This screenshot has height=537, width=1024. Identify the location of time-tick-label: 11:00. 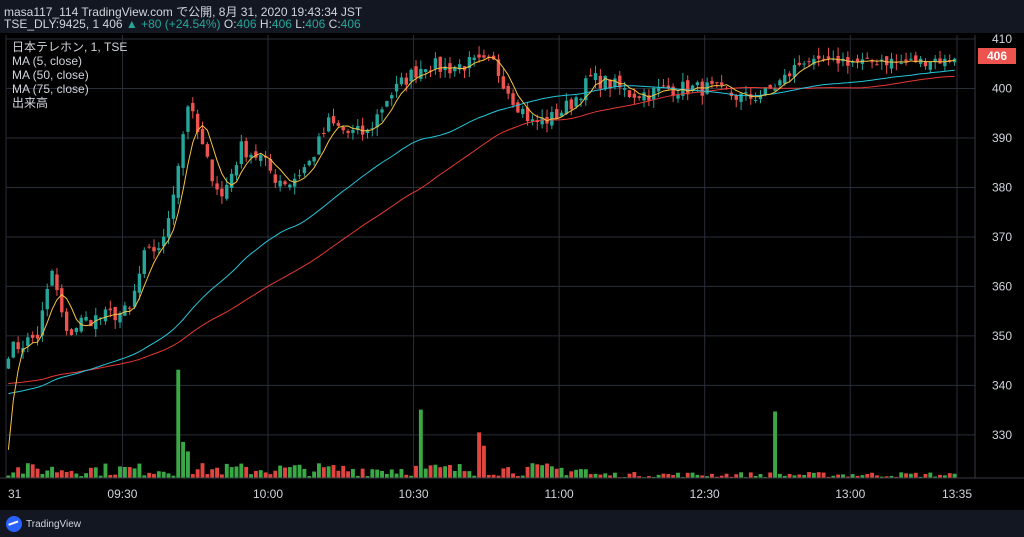
(559, 494).